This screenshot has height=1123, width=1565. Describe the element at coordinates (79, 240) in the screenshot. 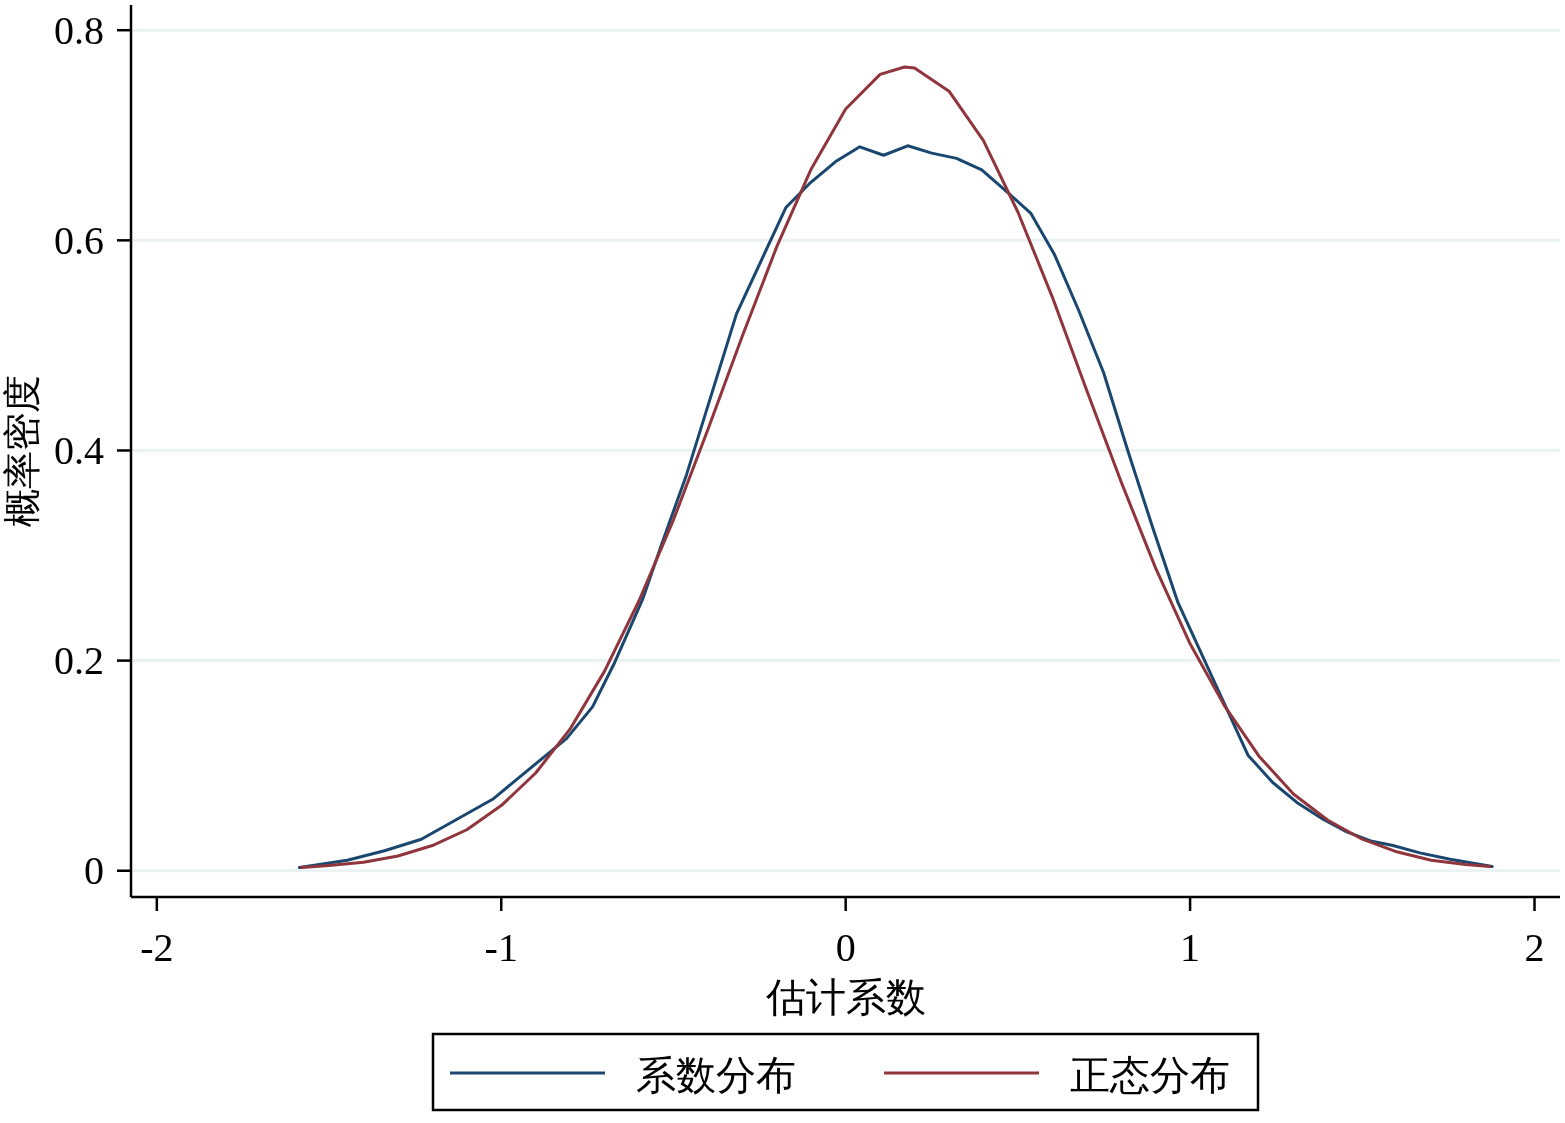

I see `y-tick-label: 0.6` at that location.